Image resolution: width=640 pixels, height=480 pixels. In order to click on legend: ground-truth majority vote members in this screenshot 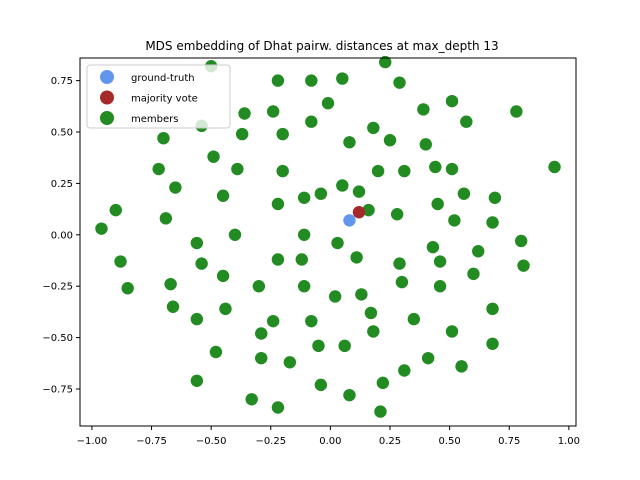, I will do `click(158, 96)`.